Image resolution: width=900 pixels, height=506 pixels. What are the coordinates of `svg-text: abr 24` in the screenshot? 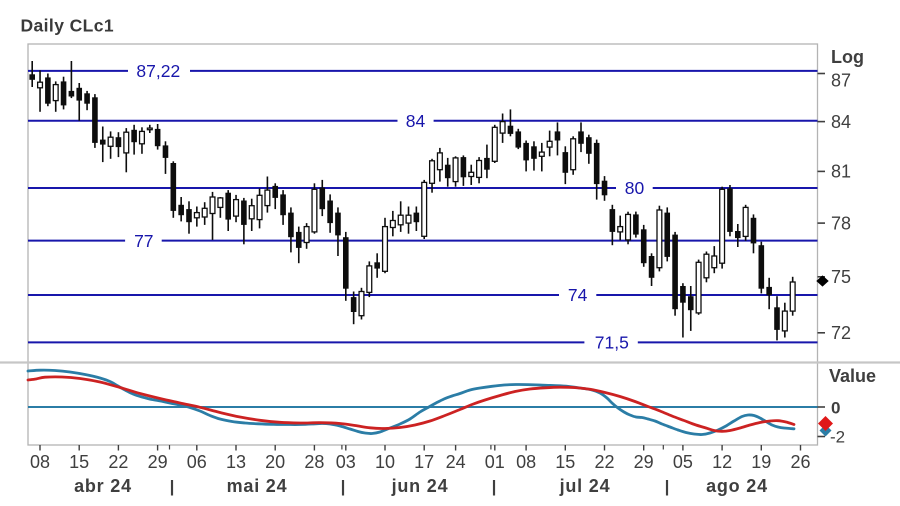 It's located at (103, 486).